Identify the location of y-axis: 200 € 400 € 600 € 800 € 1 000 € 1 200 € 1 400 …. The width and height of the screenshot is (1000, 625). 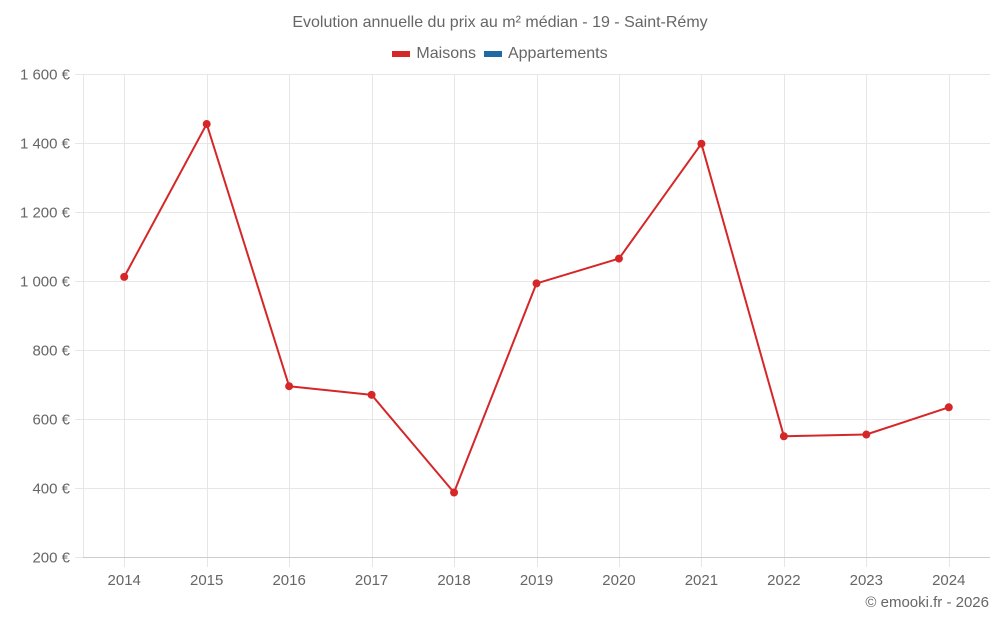
(51, 317).